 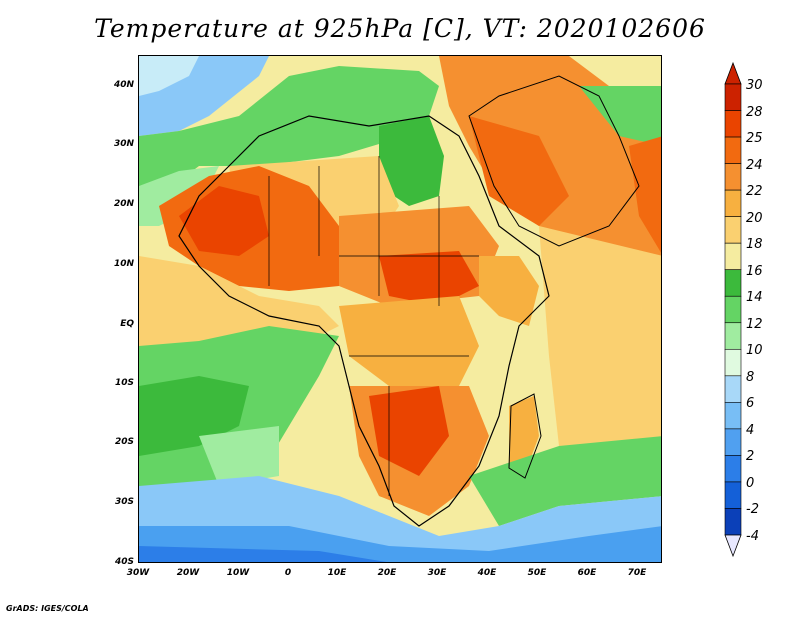 I want to click on colorbar-bottom-arrow, so click(x=733, y=545).